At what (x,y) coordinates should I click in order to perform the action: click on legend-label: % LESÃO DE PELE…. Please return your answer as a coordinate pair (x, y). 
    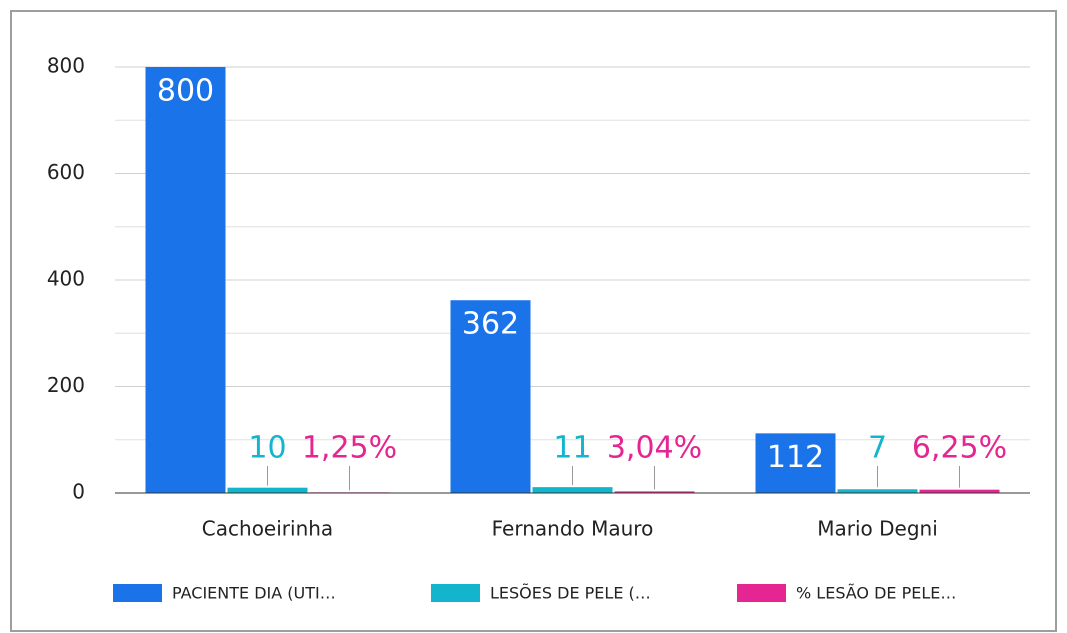
    Looking at the image, I should click on (876, 593).